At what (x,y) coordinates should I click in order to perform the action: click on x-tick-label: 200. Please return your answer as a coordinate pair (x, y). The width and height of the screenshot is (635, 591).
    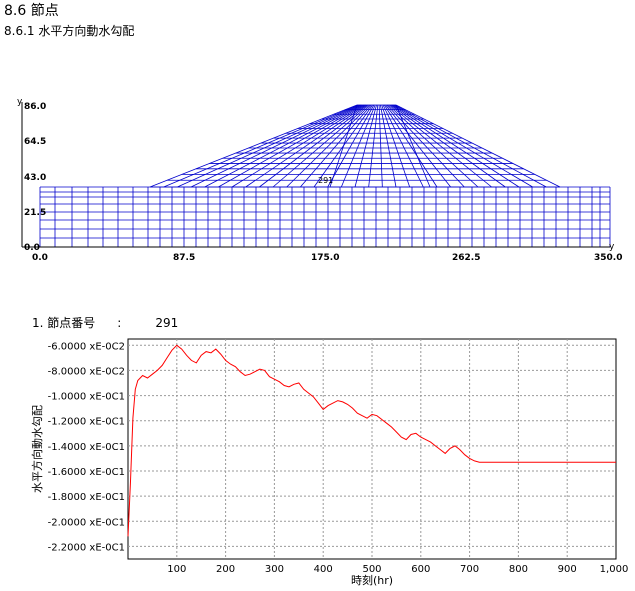
    Looking at the image, I should click on (225, 569).